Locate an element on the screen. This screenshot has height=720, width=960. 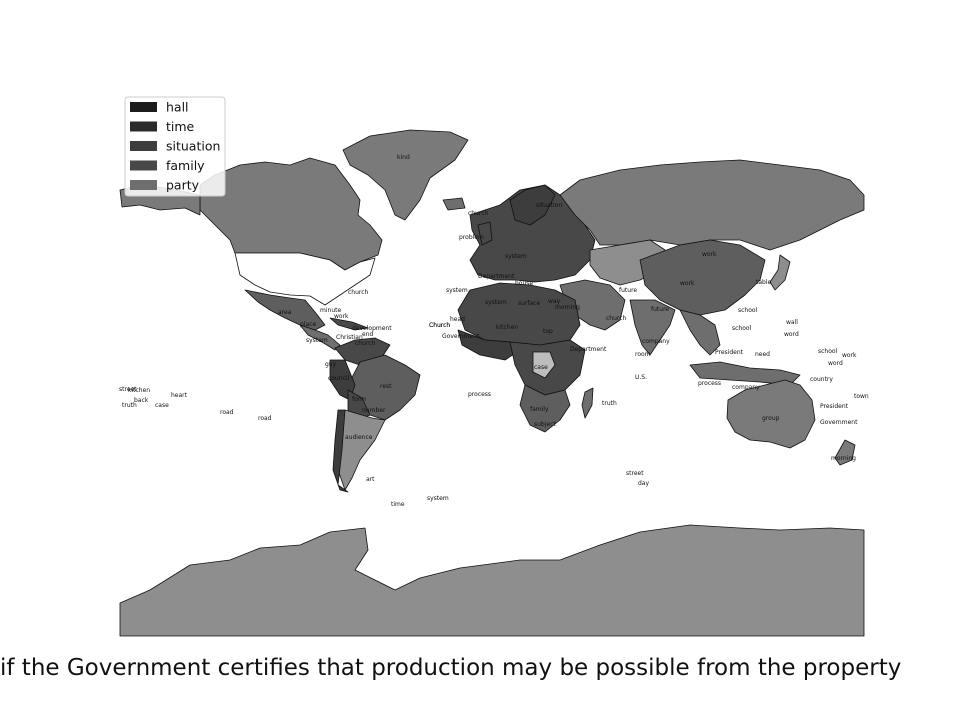
region-label: room is located at coordinates (643, 354).